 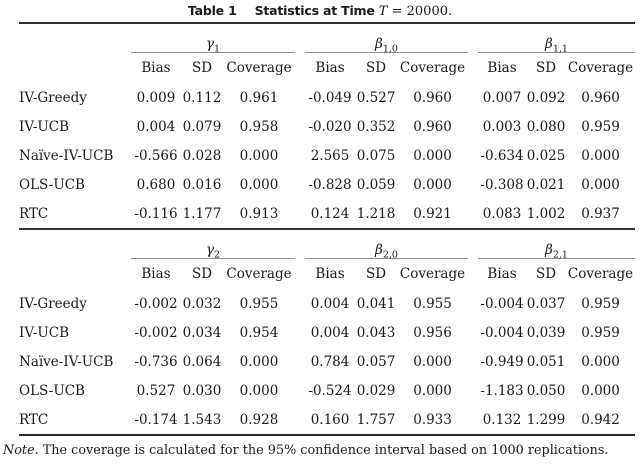 What do you see at coordinates (546, 126) in the screenshot?
I see `table-cell: 0.080` at bounding box center [546, 126].